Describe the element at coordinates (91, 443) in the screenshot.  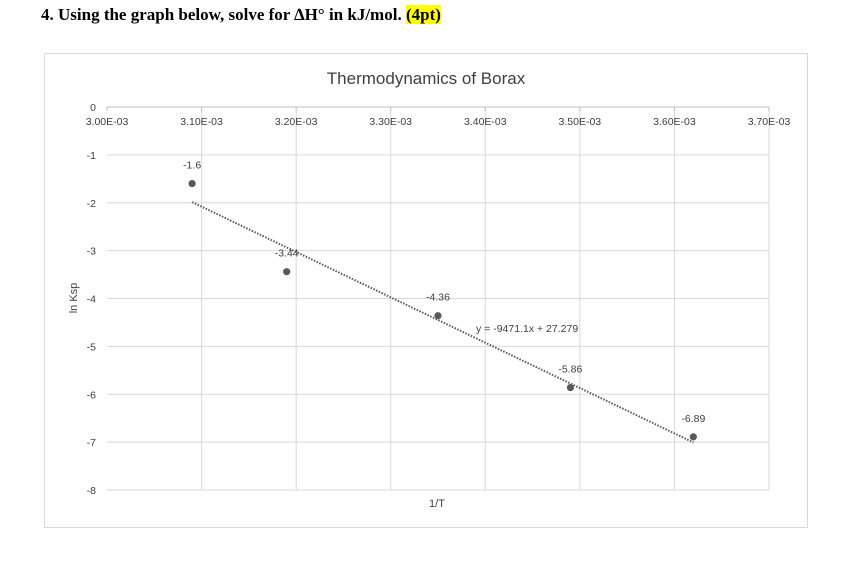
I see `y-tick-label: -7` at that location.